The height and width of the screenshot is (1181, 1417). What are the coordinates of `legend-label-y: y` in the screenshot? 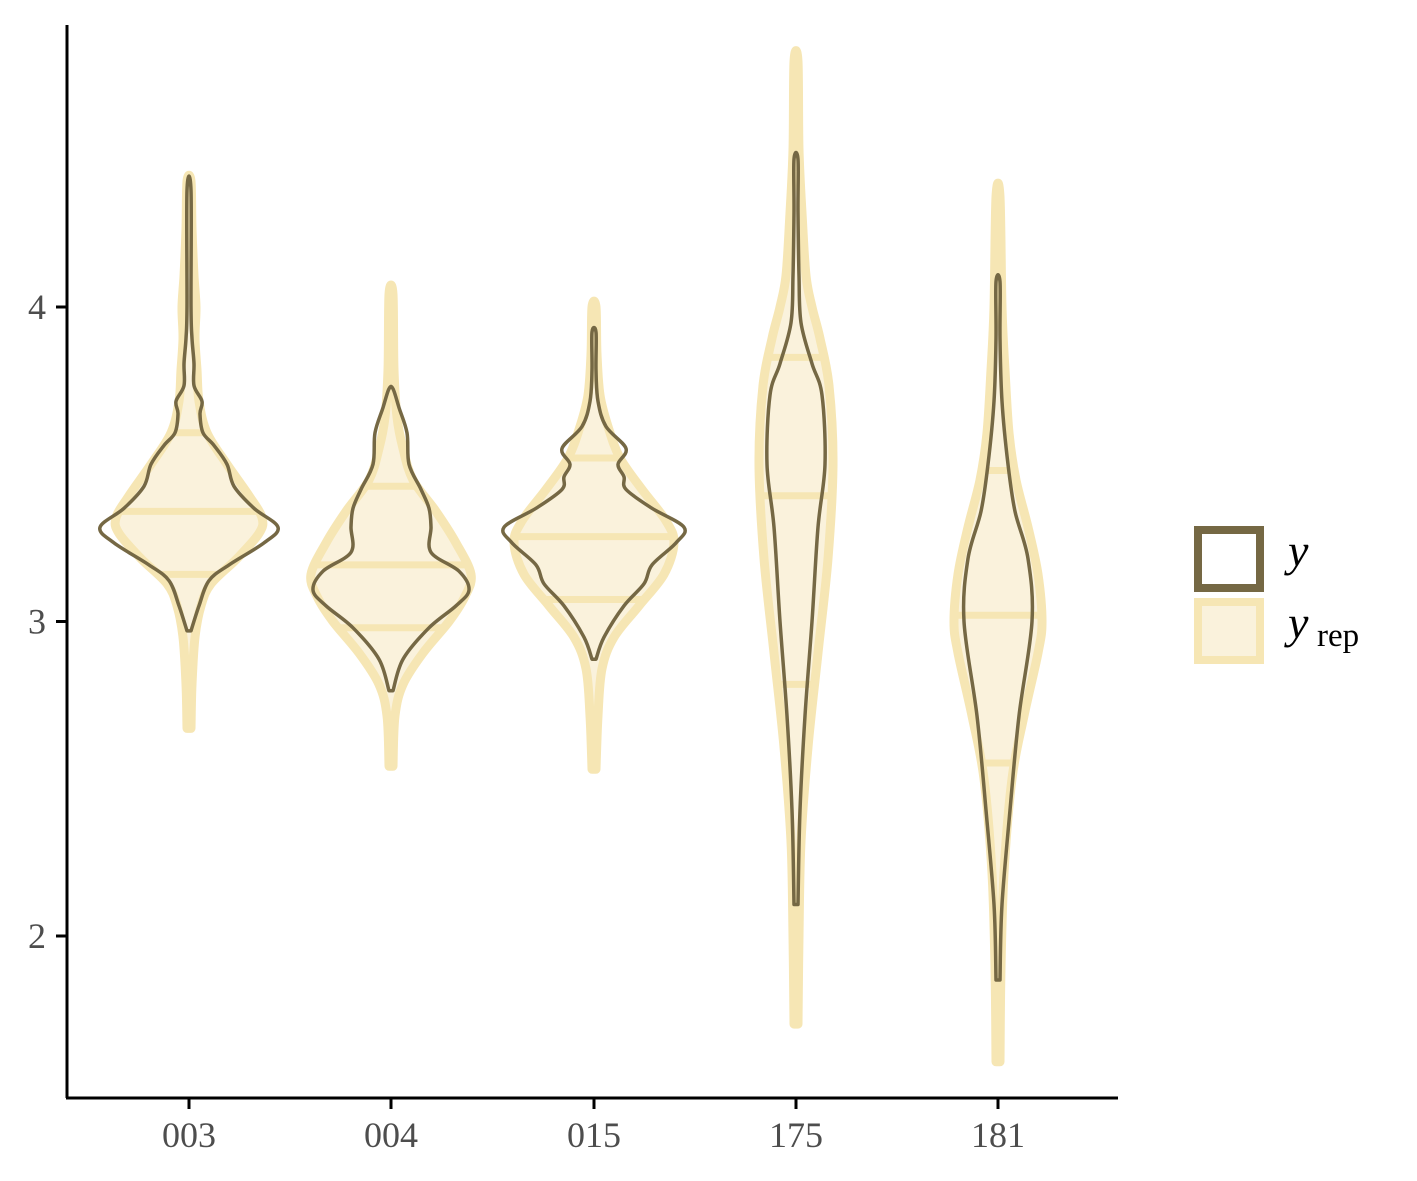 It's located at (1296, 550).